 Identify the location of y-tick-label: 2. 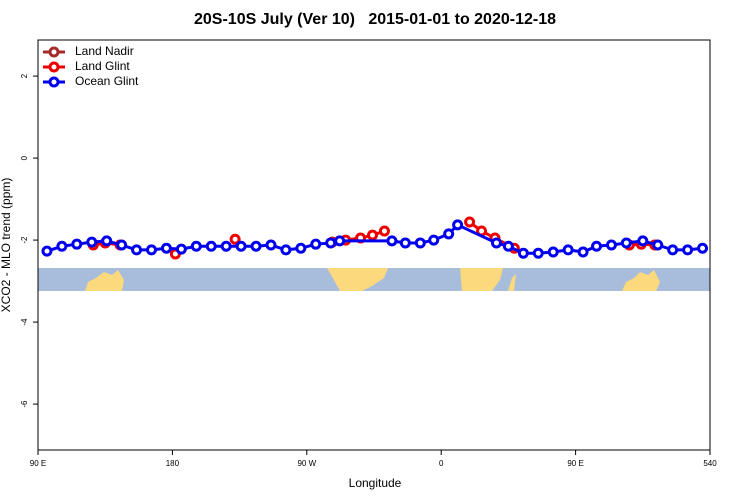
(24, 75).